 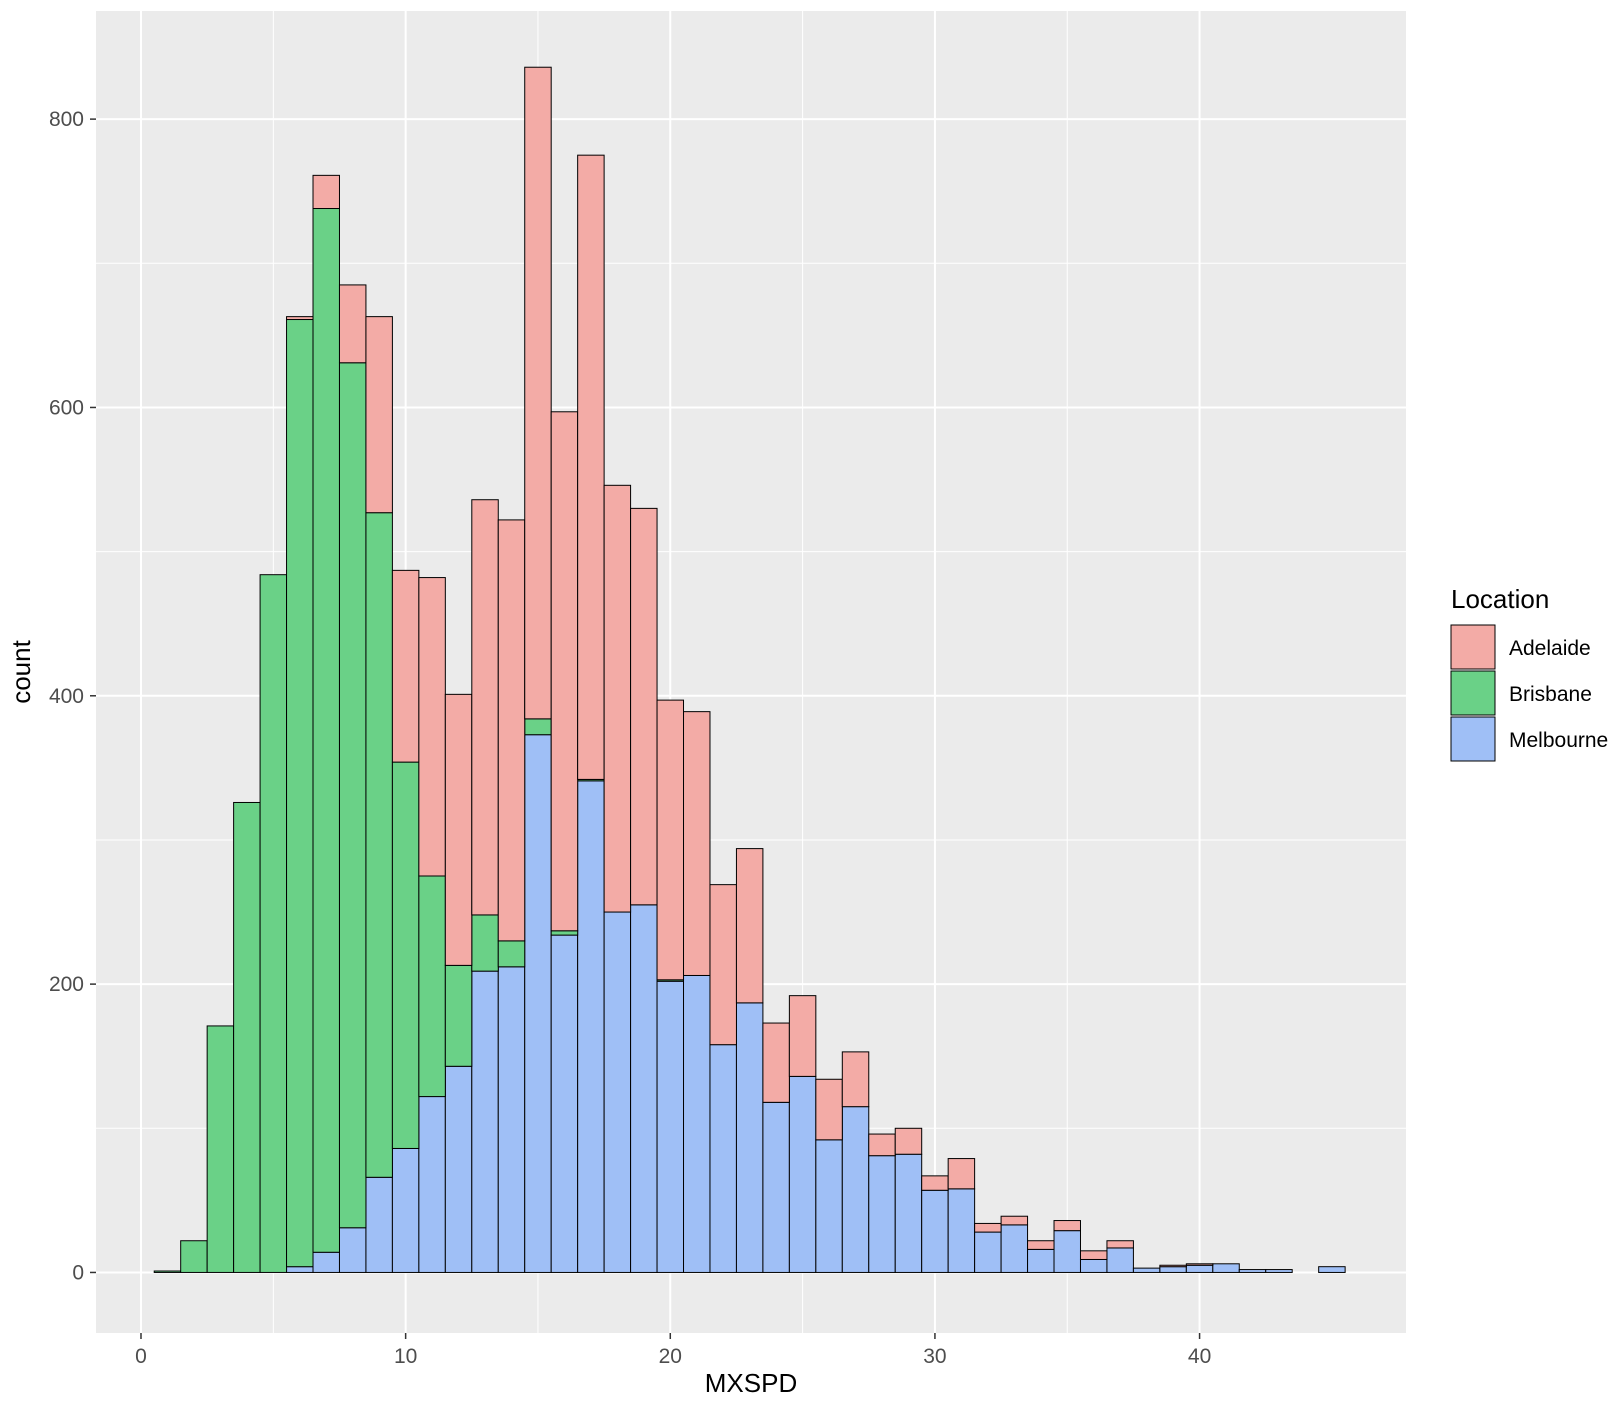 What do you see at coordinates (1529, 673) in the screenshot?
I see `legend: Location Adelaide Brisbane Melbourne` at bounding box center [1529, 673].